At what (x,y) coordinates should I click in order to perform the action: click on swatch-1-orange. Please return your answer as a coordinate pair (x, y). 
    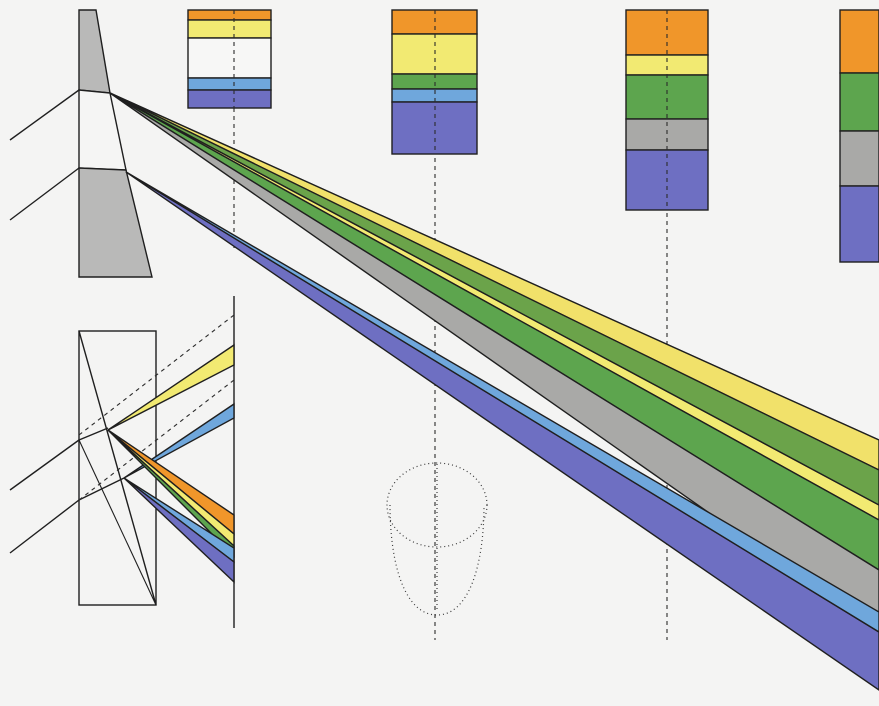
    Looking at the image, I should click on (229, 15).